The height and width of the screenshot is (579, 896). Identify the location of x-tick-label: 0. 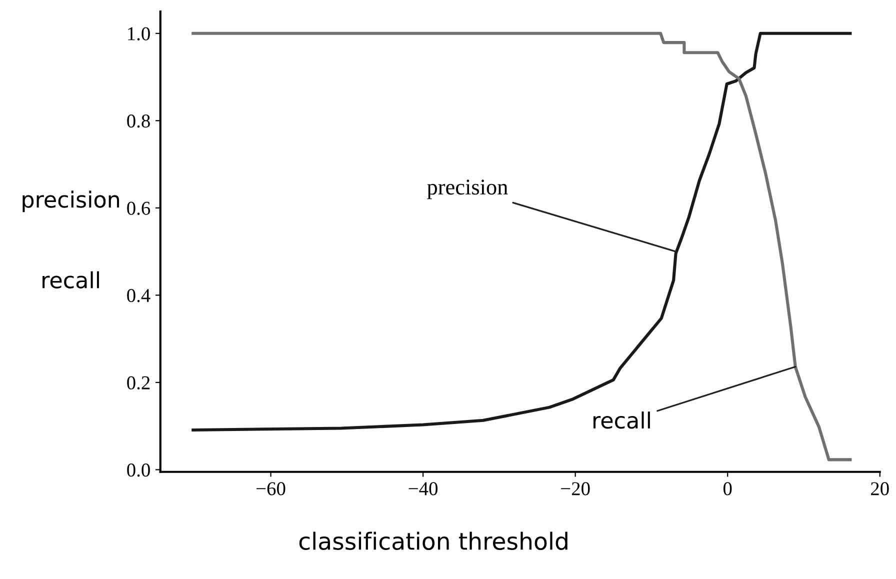
(727, 489).